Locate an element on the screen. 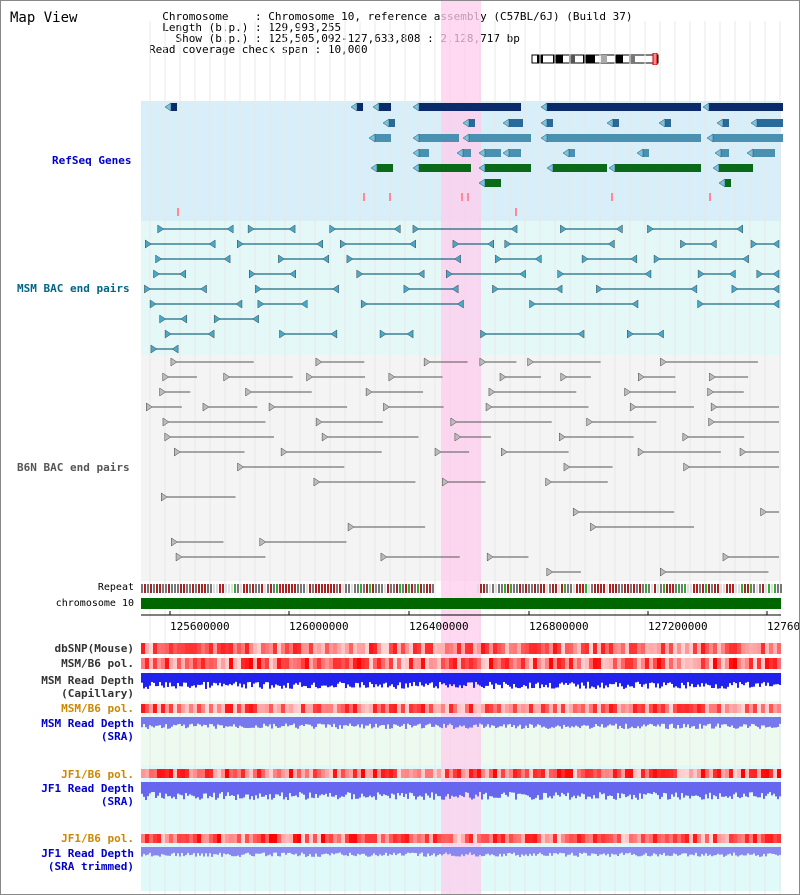  msm-depth-sra-label: MSM Read Depth is located at coordinates (87, 723).